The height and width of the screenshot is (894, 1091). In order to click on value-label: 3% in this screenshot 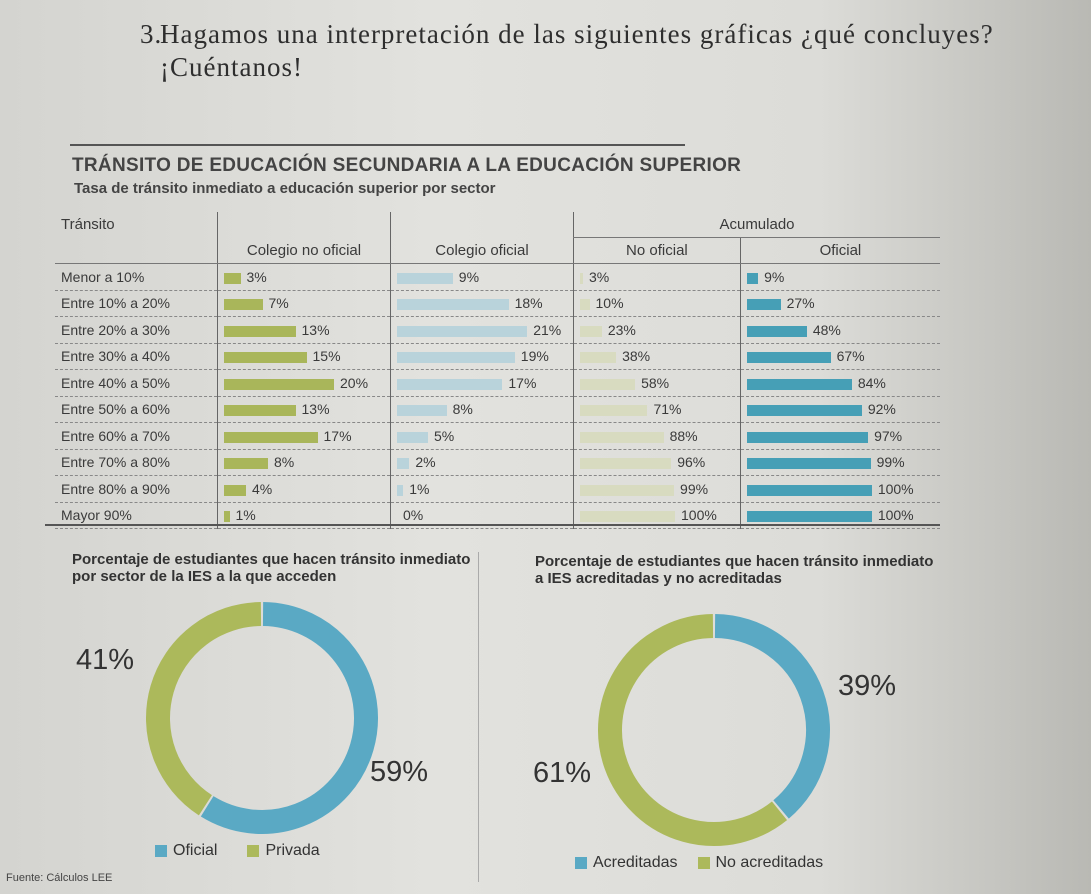, I will do `click(599, 276)`.